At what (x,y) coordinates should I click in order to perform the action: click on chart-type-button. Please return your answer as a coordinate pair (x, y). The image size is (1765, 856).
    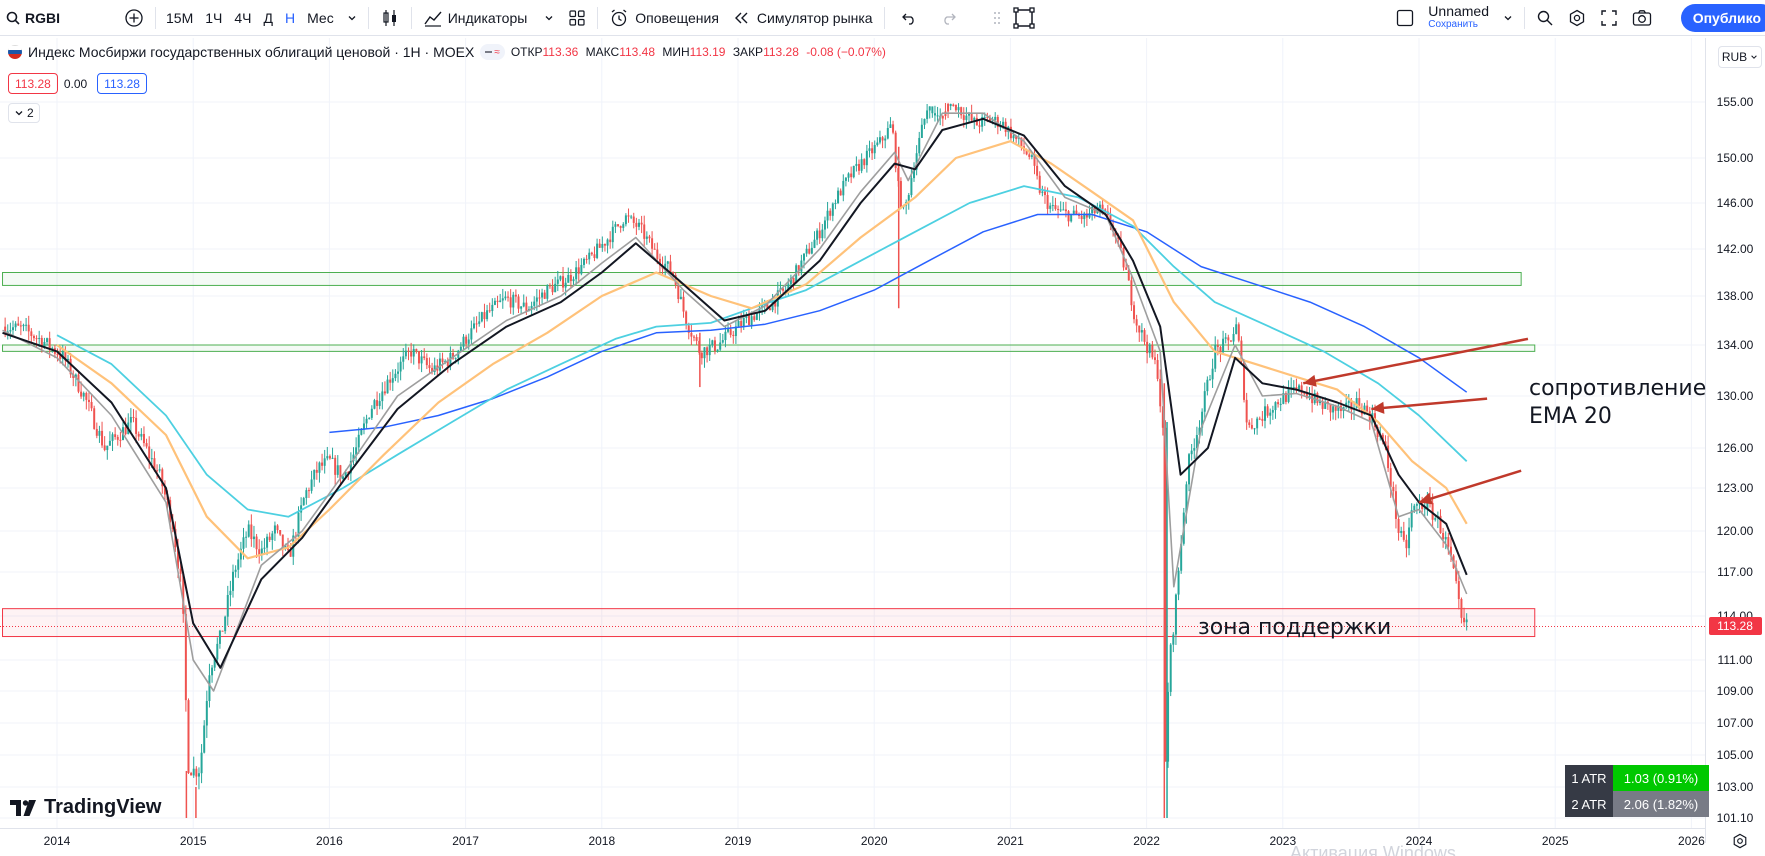
    Looking at the image, I should click on (390, 18).